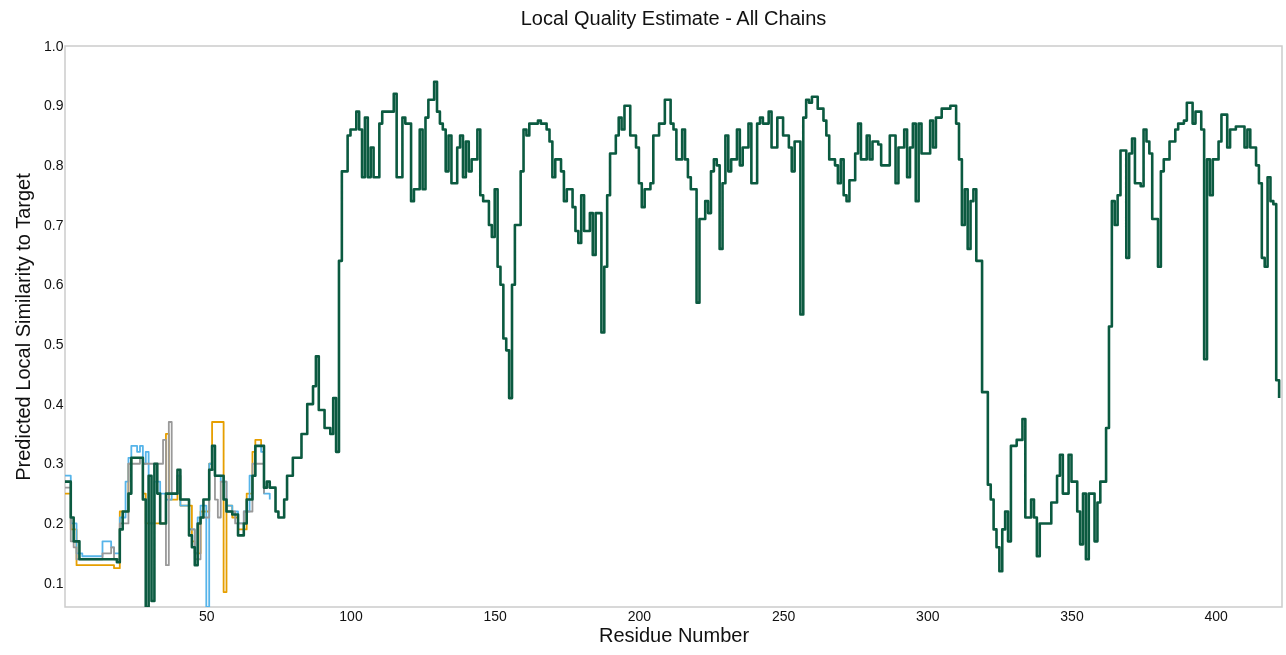  I want to click on x-tick-label: 100, so click(351, 615).